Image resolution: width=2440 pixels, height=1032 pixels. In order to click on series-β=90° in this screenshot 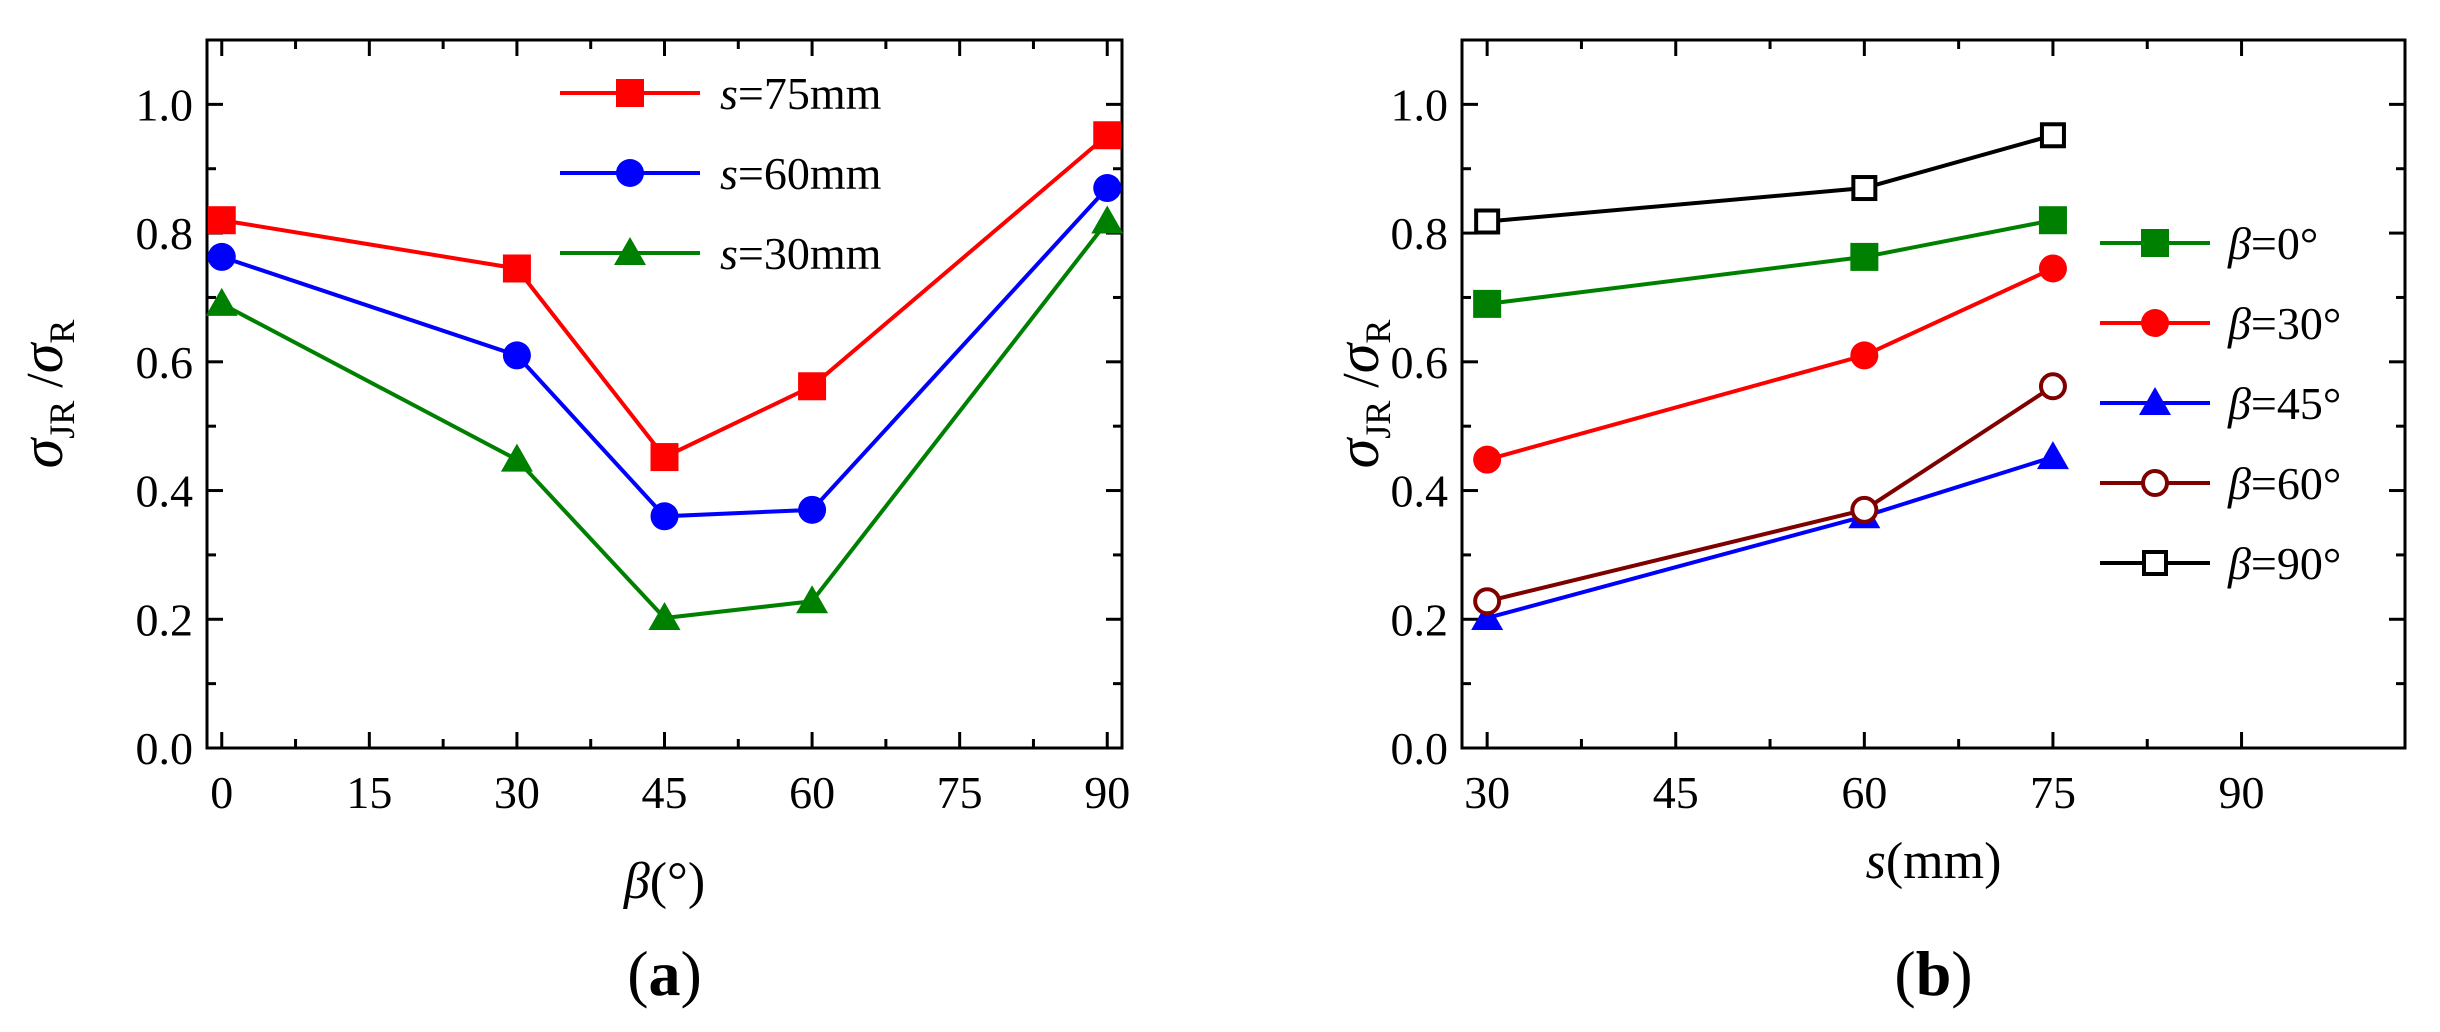, I will do `click(1770, 178)`.